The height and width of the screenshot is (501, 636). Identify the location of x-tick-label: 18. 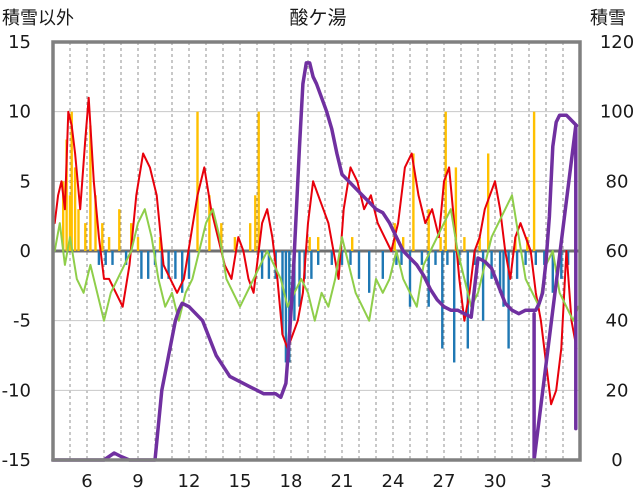
(291, 481).